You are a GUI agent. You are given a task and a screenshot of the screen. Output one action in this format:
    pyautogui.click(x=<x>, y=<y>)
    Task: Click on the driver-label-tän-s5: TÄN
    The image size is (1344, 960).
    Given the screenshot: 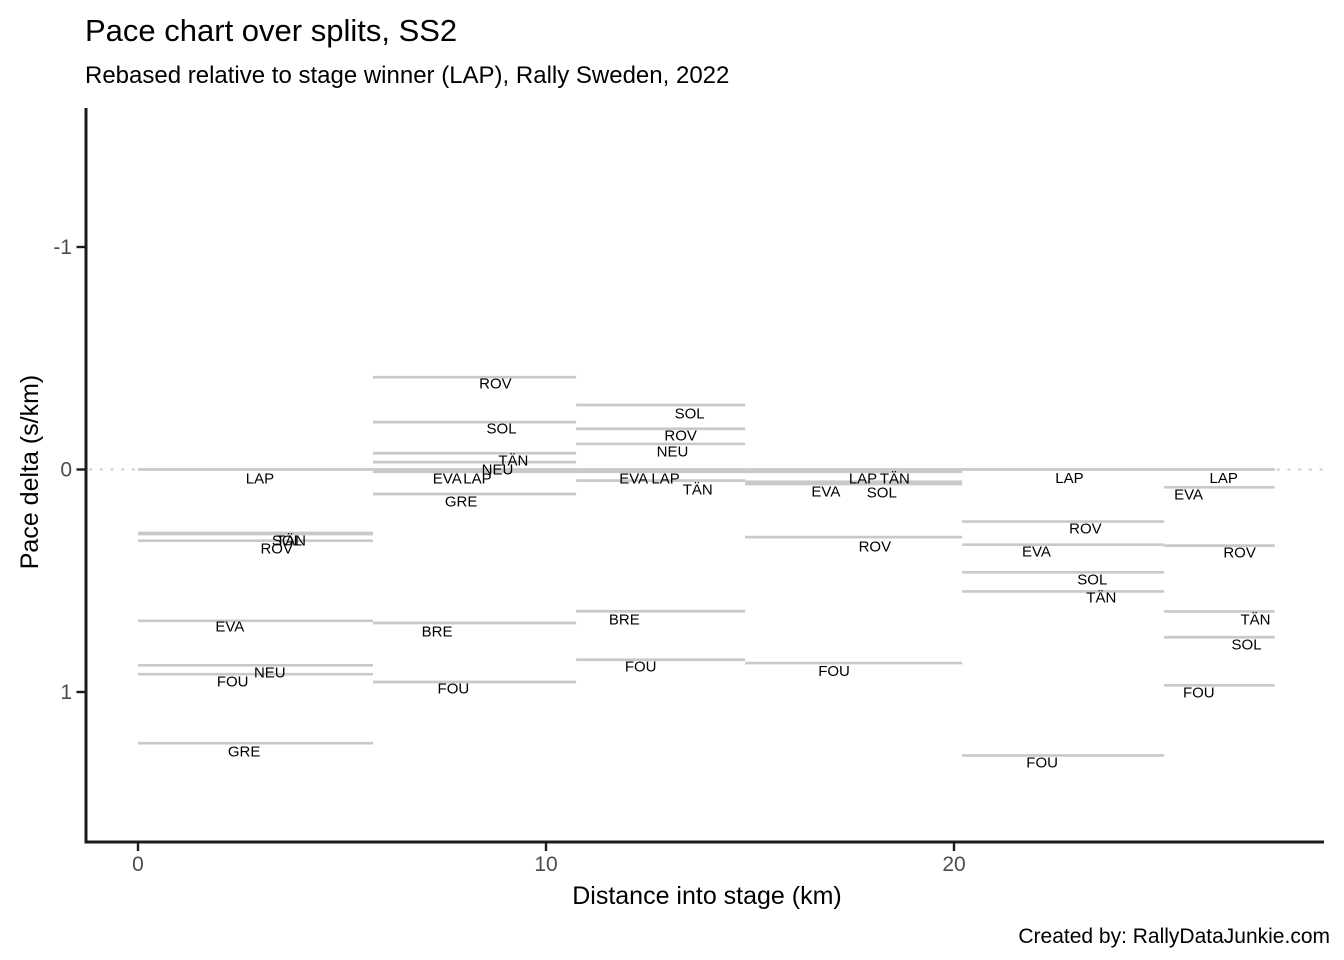 What is the action you would take?
    pyautogui.click(x=1101, y=598)
    